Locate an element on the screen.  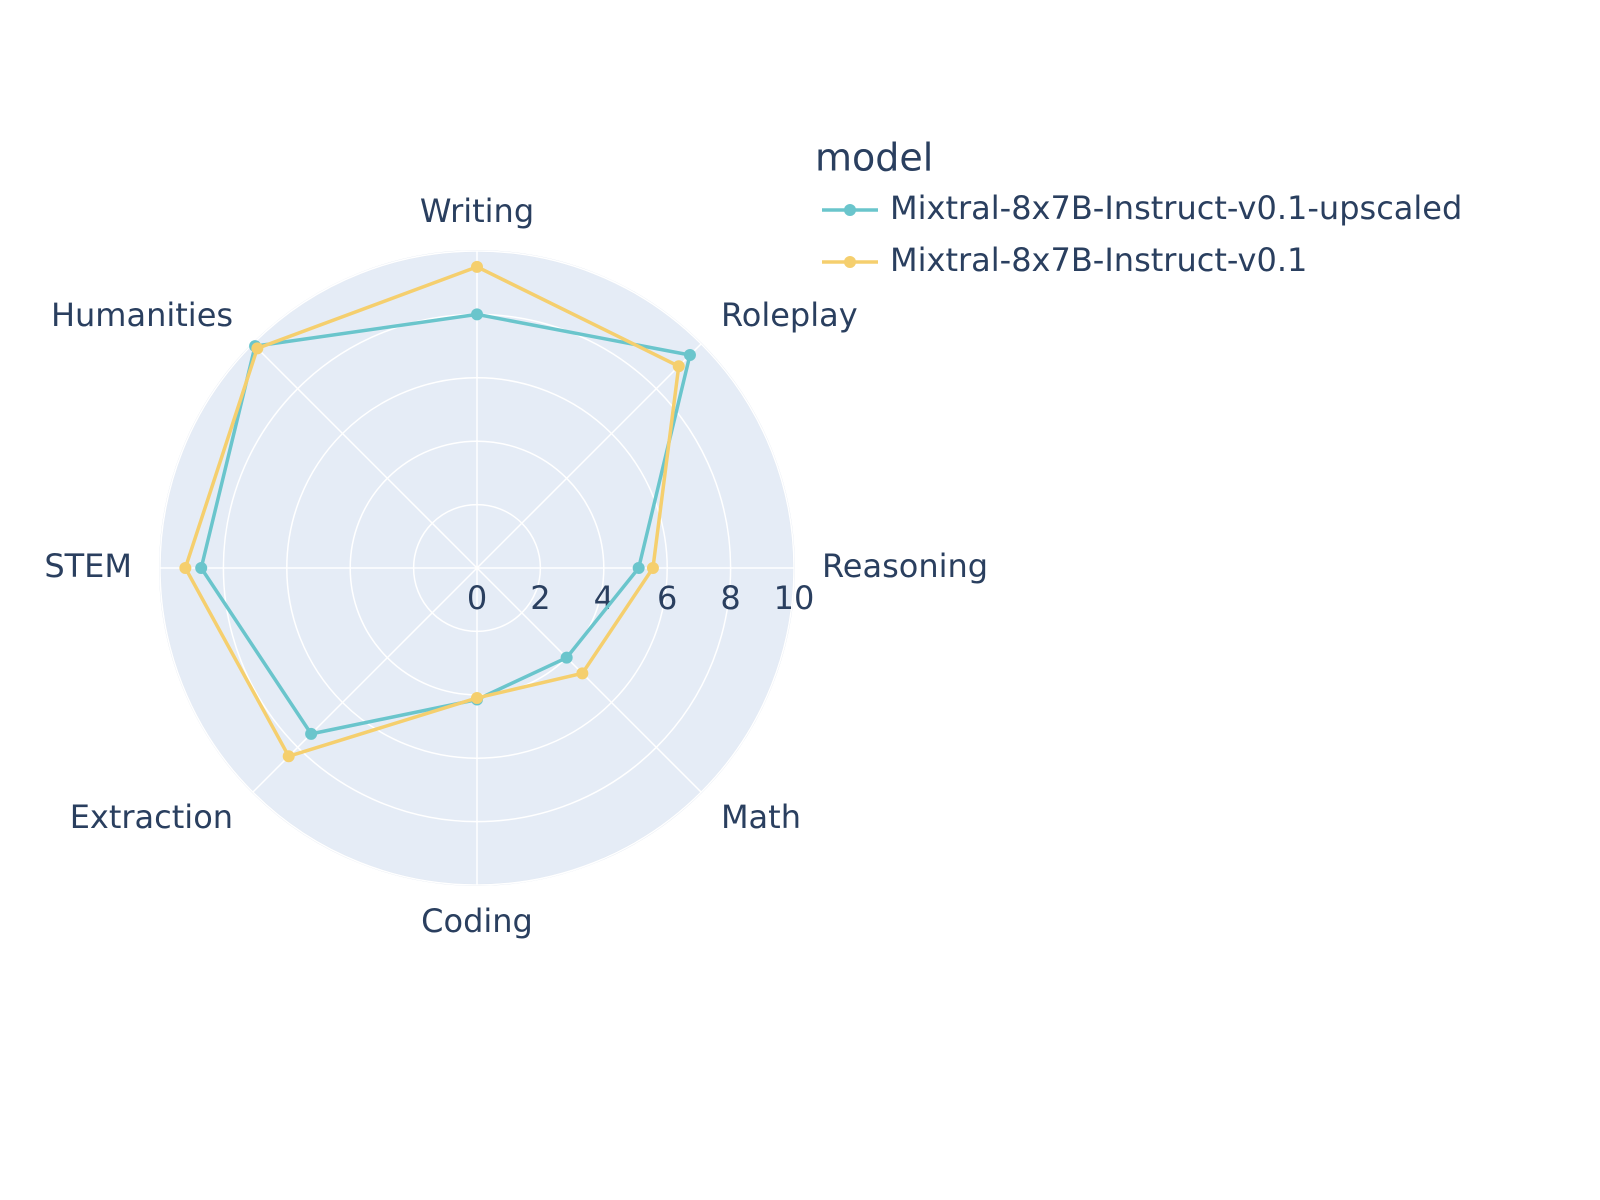
legend-title: model is located at coordinates (874, 158).